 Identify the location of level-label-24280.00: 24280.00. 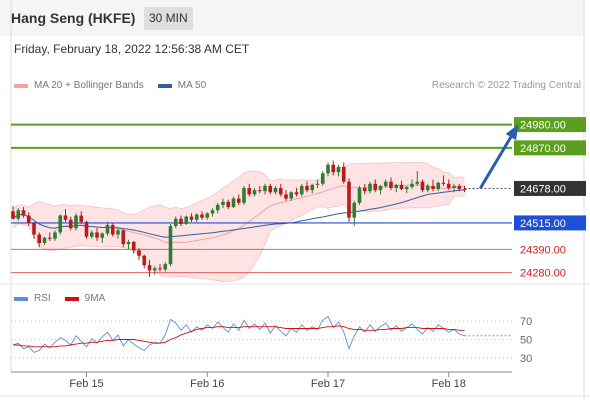
(543, 274).